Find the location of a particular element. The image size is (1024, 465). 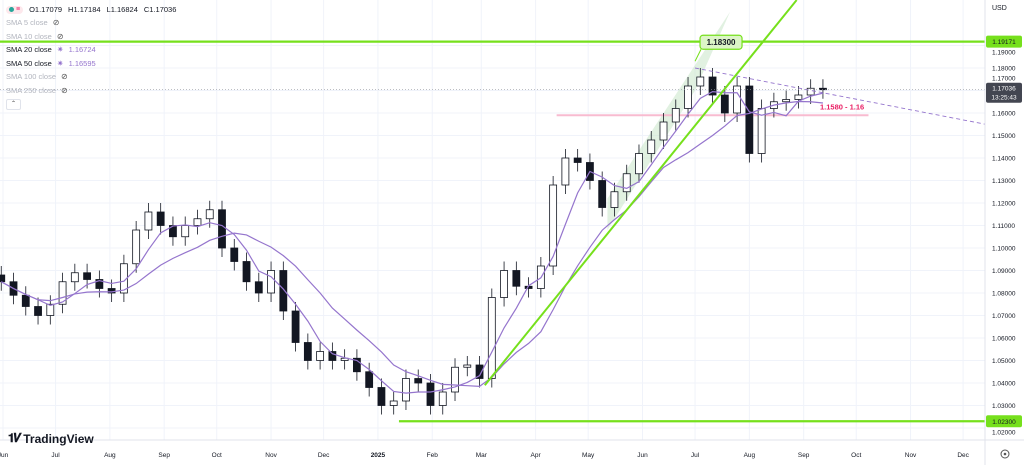

axis-labels: 1.19171 1.02300 1.17036 13:25:43 is located at coordinates (1004, 231).